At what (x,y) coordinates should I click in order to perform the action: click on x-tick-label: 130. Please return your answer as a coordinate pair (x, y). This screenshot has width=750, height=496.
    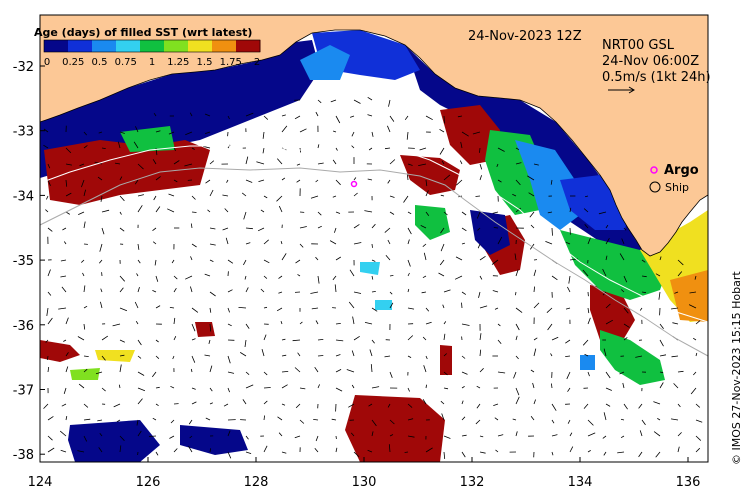
    Looking at the image, I should click on (364, 482).